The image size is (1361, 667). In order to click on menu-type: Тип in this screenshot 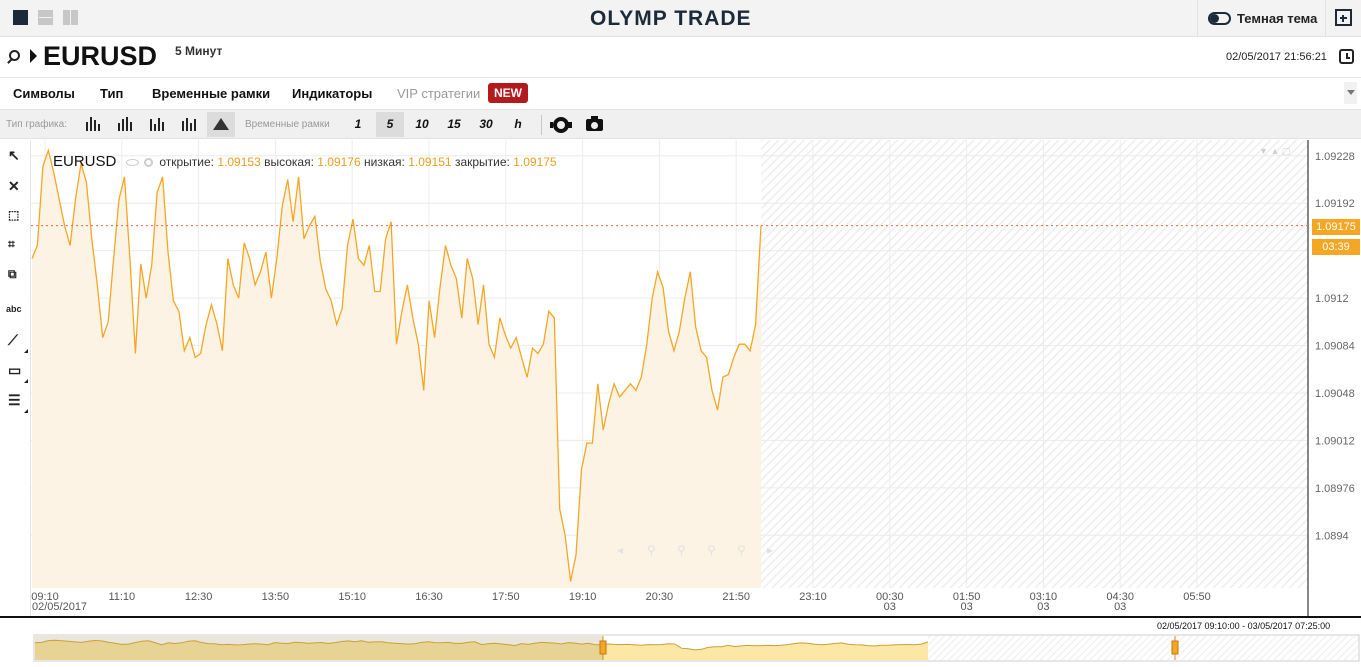, I will do `click(112, 93)`.